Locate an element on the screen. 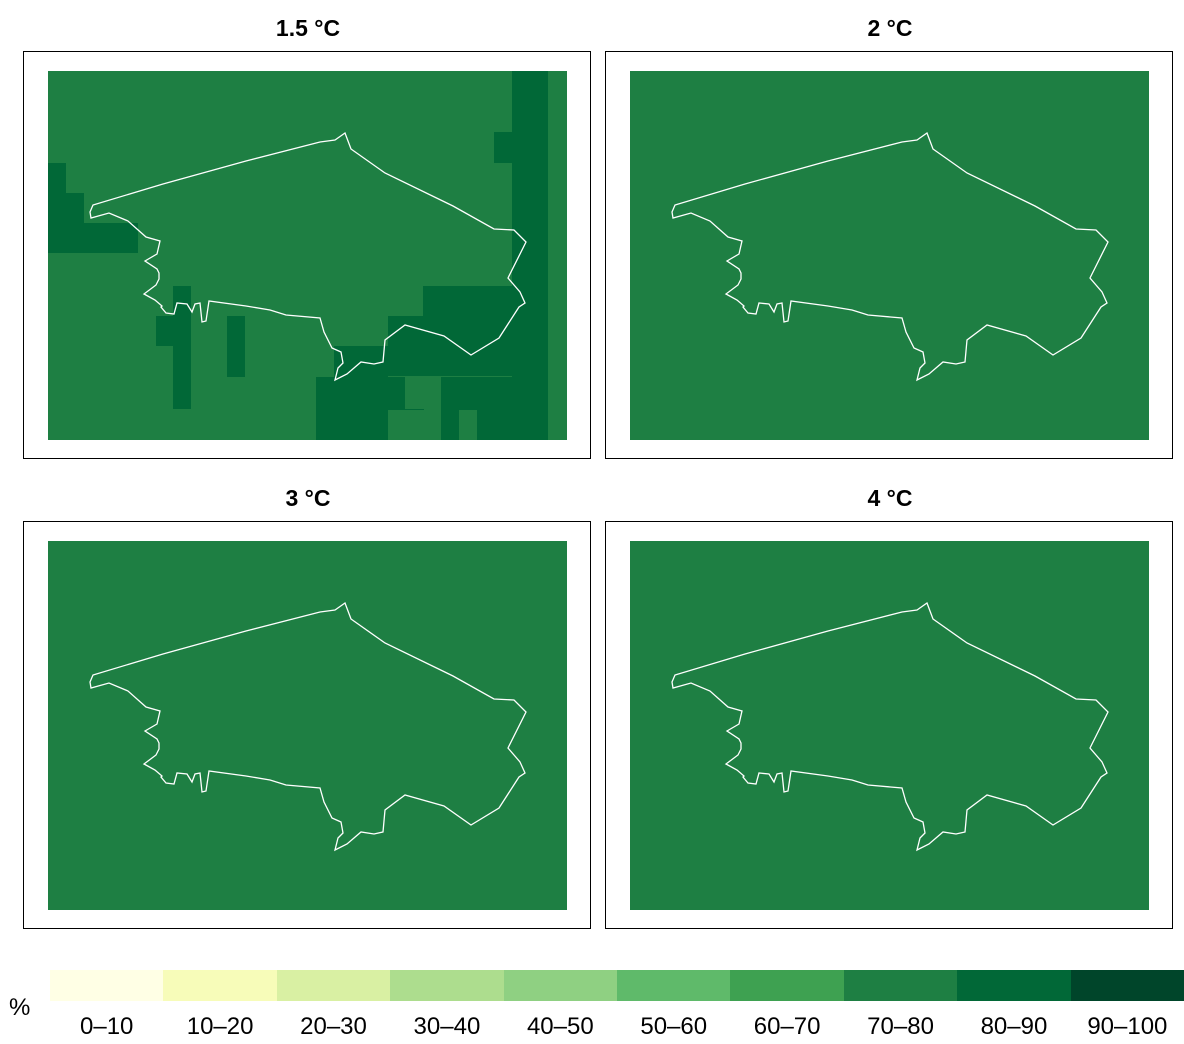 This screenshot has width=1184, height=1044. legend-label: 40–50 is located at coordinates (560, 1026).